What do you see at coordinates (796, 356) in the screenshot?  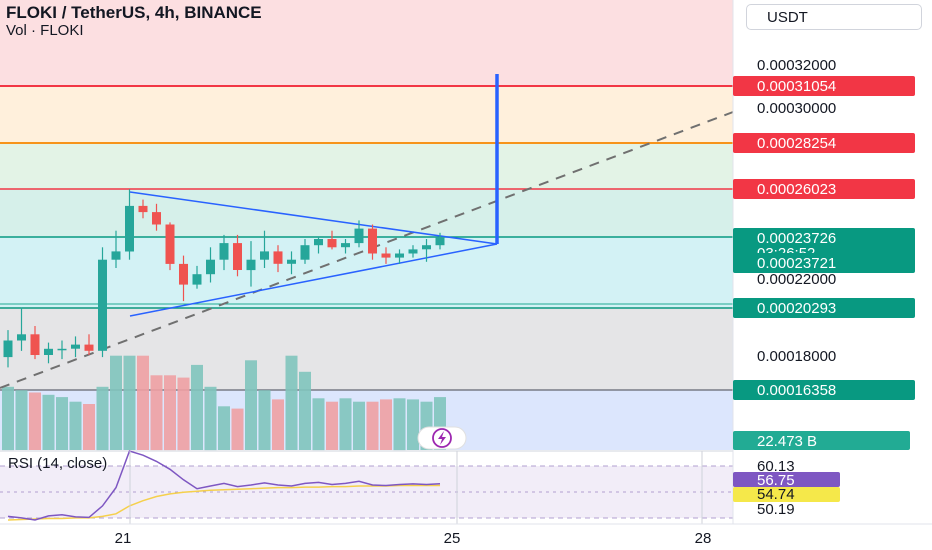 I see `price-tick: 0.00018000` at bounding box center [796, 356].